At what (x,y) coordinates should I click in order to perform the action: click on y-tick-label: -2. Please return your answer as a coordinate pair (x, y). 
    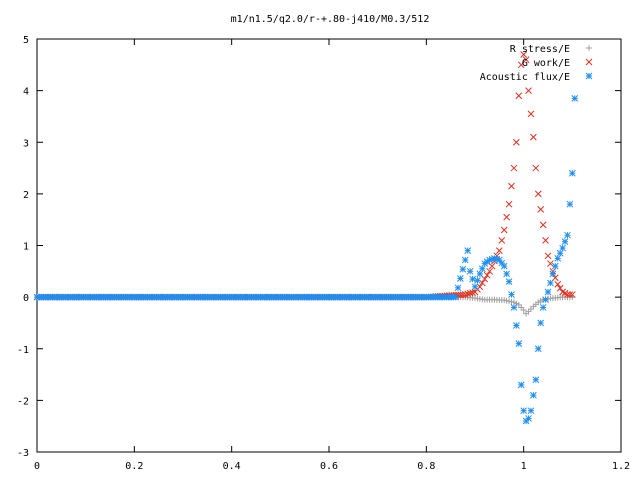
    Looking at the image, I should click on (23, 401).